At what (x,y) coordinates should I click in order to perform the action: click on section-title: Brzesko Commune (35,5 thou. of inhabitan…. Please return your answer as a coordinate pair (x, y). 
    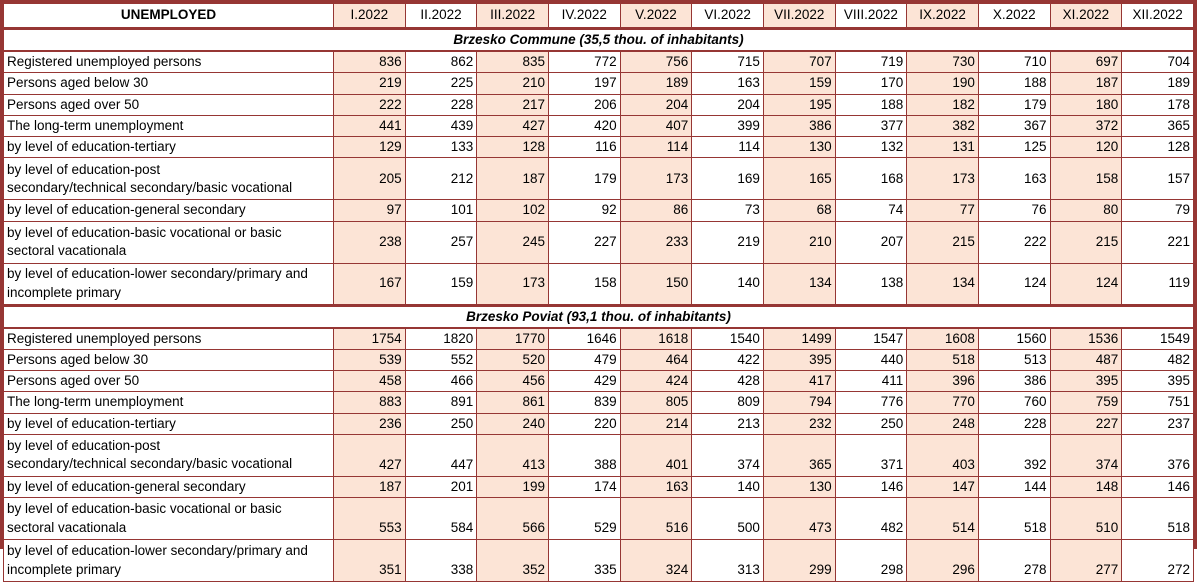
    Looking at the image, I should click on (598, 40).